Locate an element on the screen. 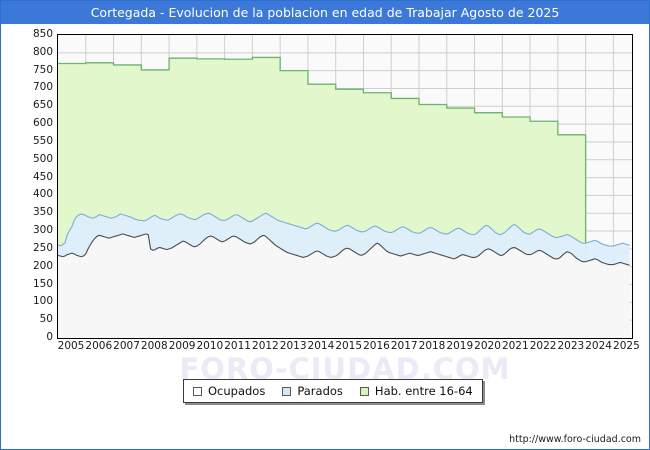  y-tick-650: 650 is located at coordinates (42, 105).